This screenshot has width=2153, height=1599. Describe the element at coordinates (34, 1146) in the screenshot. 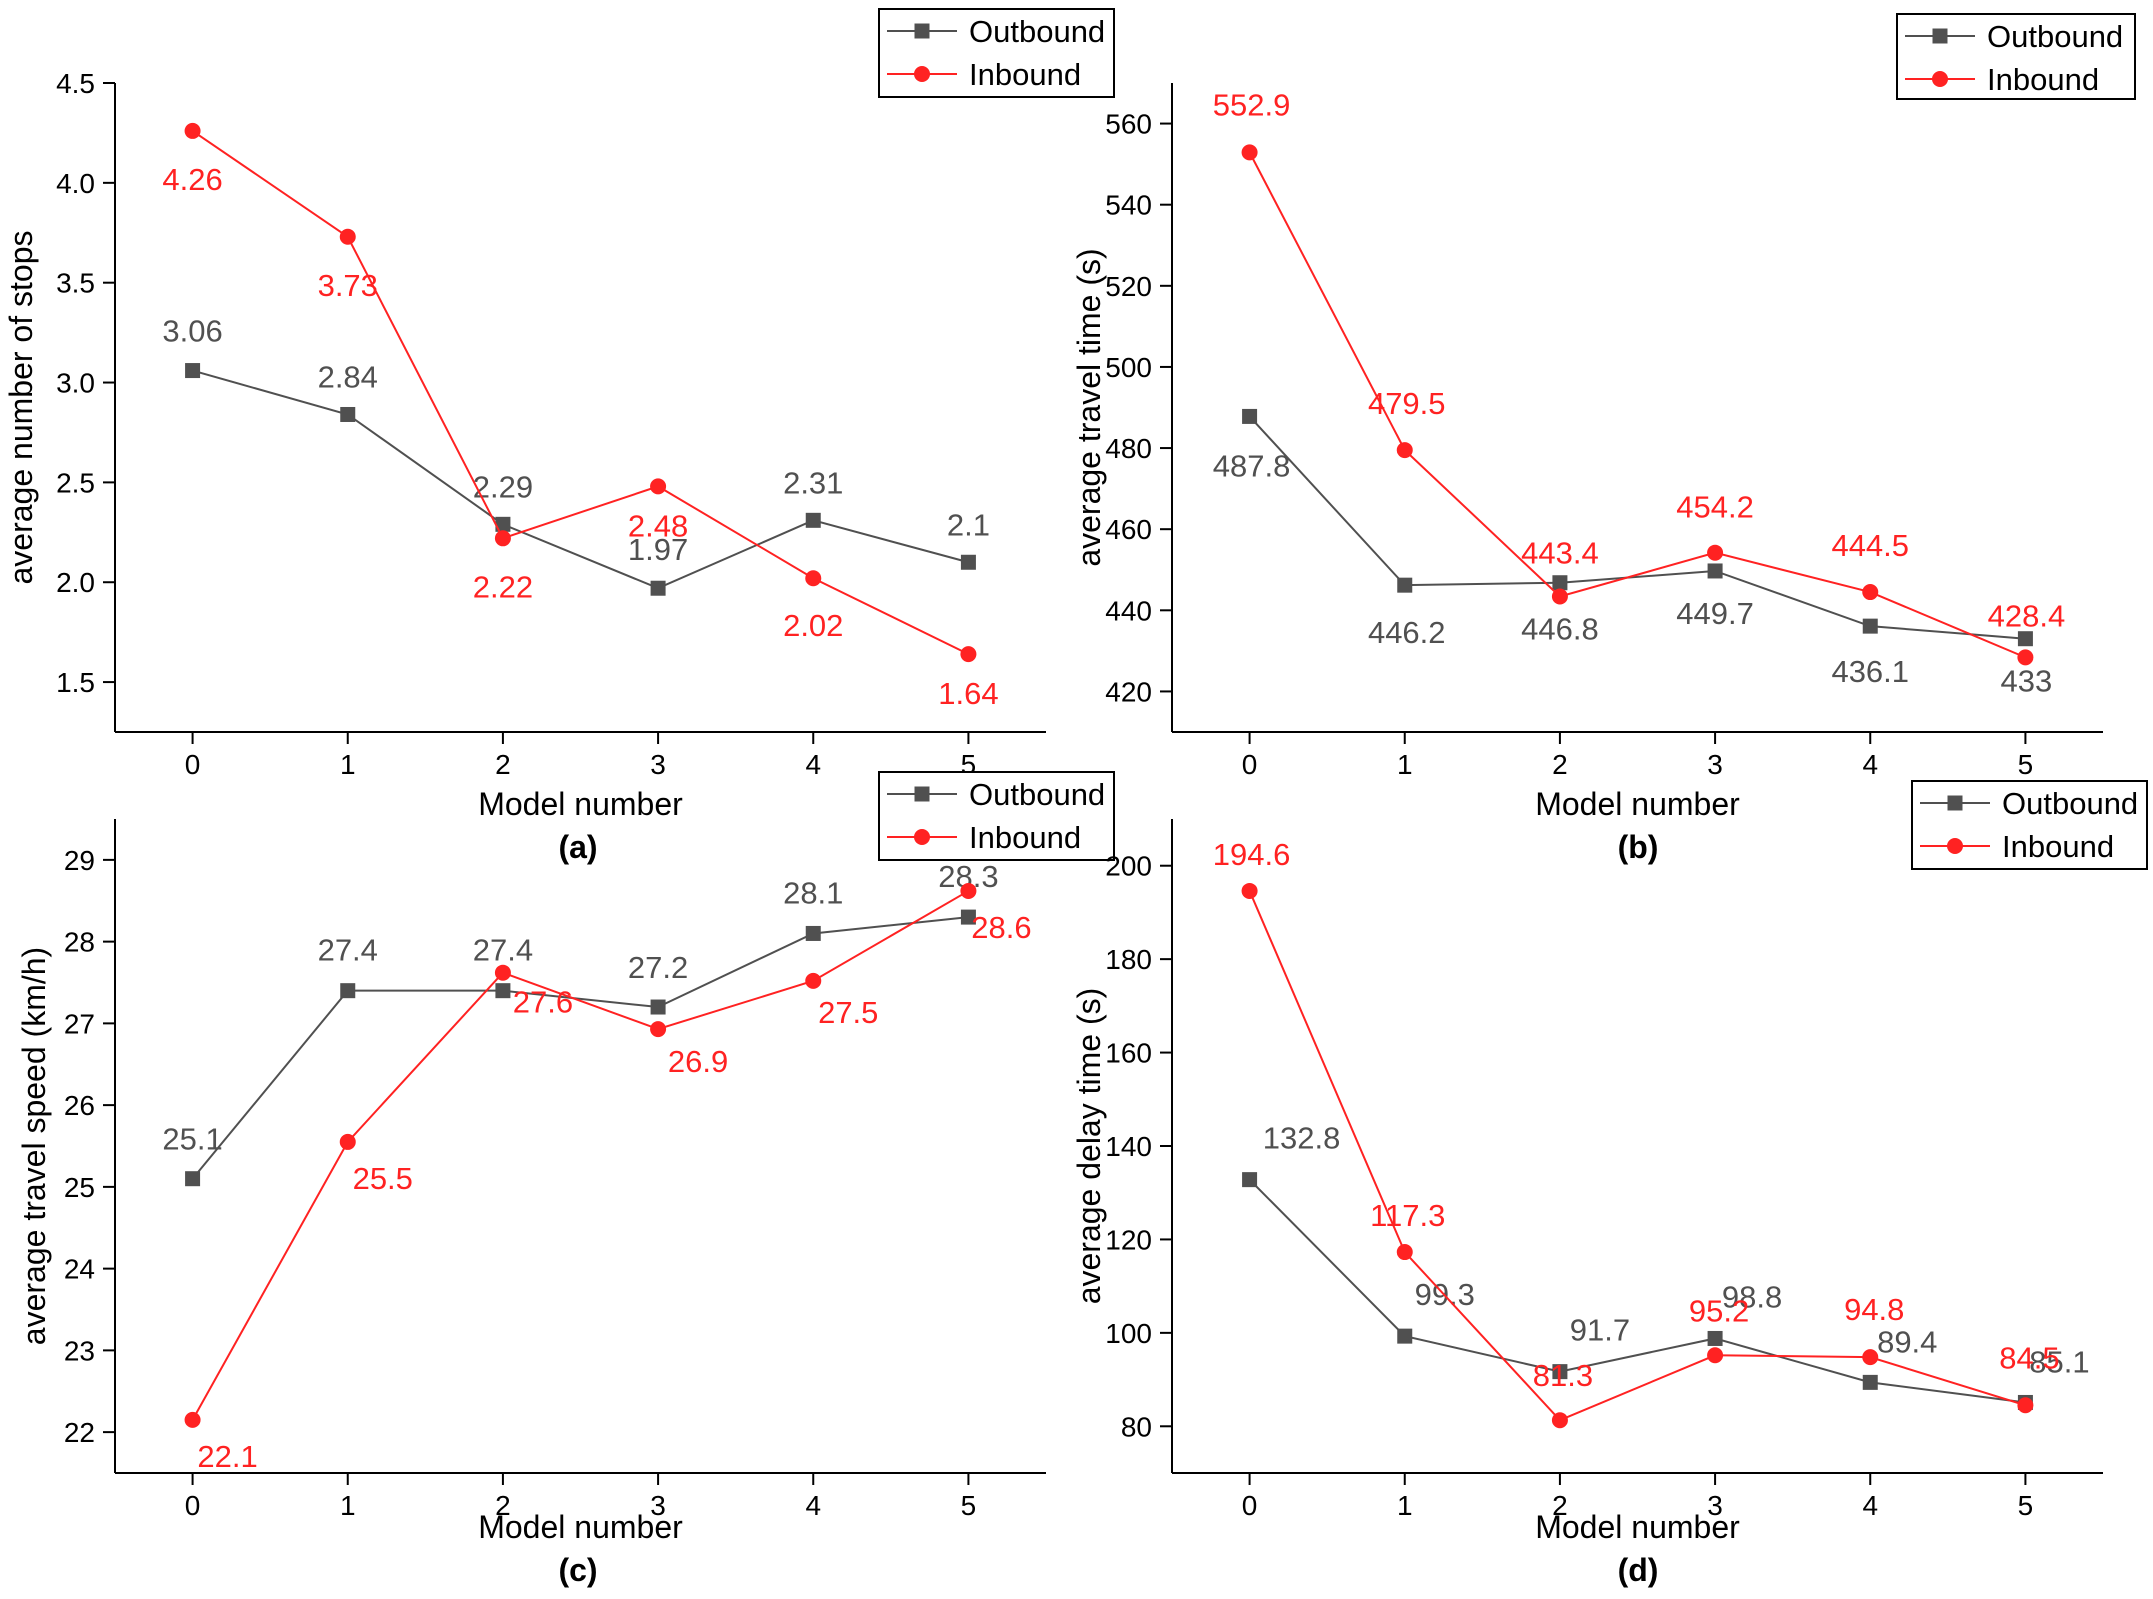

I see `y-axis-label: average travel speed (km/h)` at that location.